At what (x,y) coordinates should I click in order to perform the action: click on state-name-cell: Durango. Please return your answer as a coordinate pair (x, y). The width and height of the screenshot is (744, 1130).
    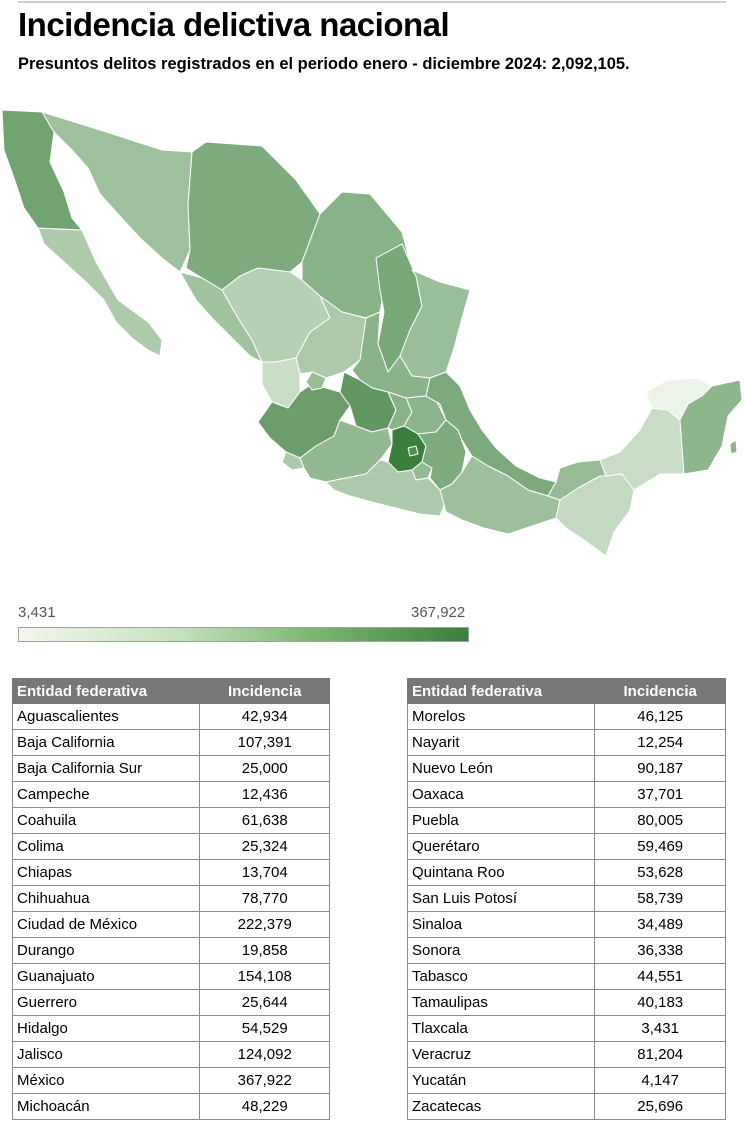
    Looking at the image, I should click on (106, 950).